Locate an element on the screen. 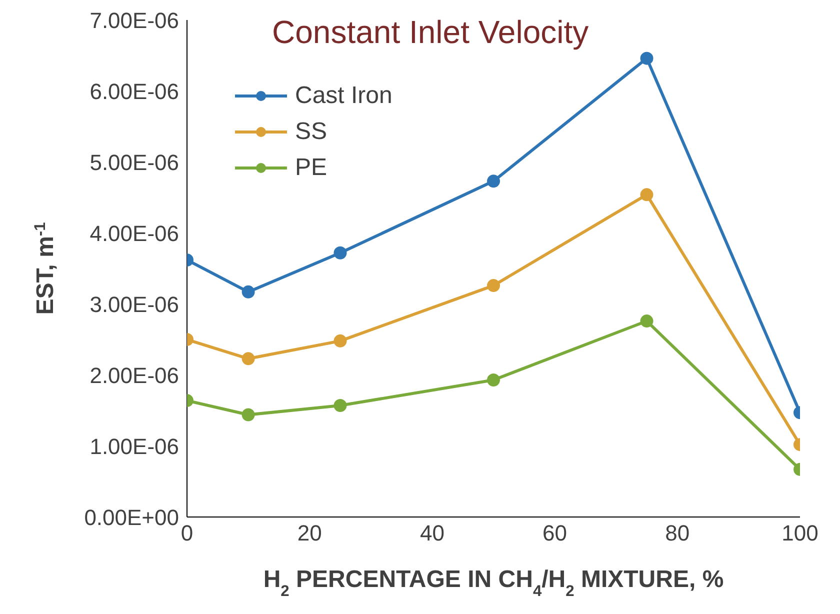 This screenshot has height=614, width=840. y-tick-label: 3.00E-06 is located at coordinates (134, 304).